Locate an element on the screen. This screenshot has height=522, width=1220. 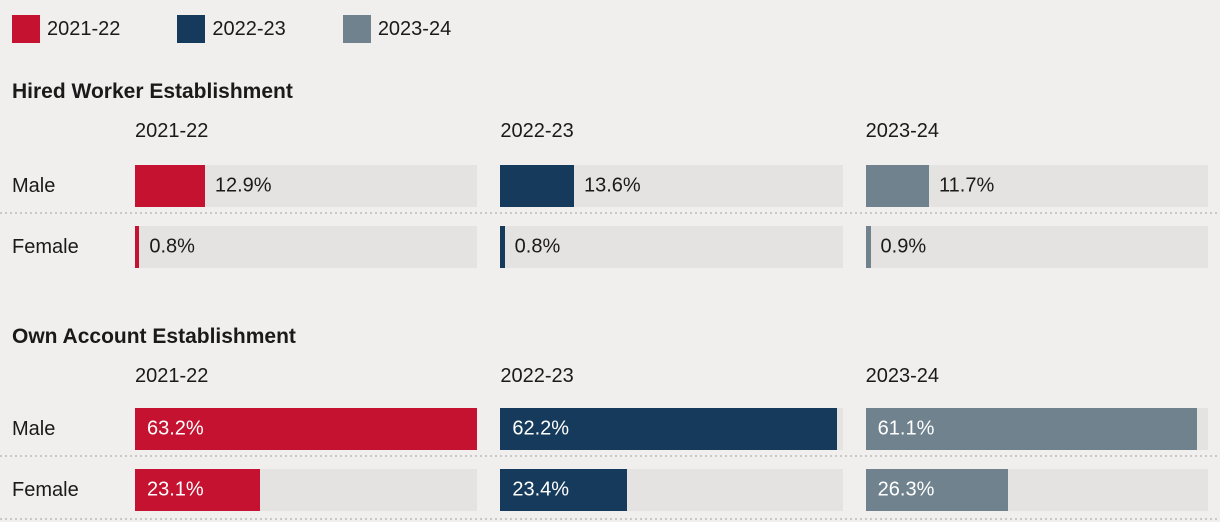
section-title-own-account: Own Account Establishment is located at coordinates (154, 336).